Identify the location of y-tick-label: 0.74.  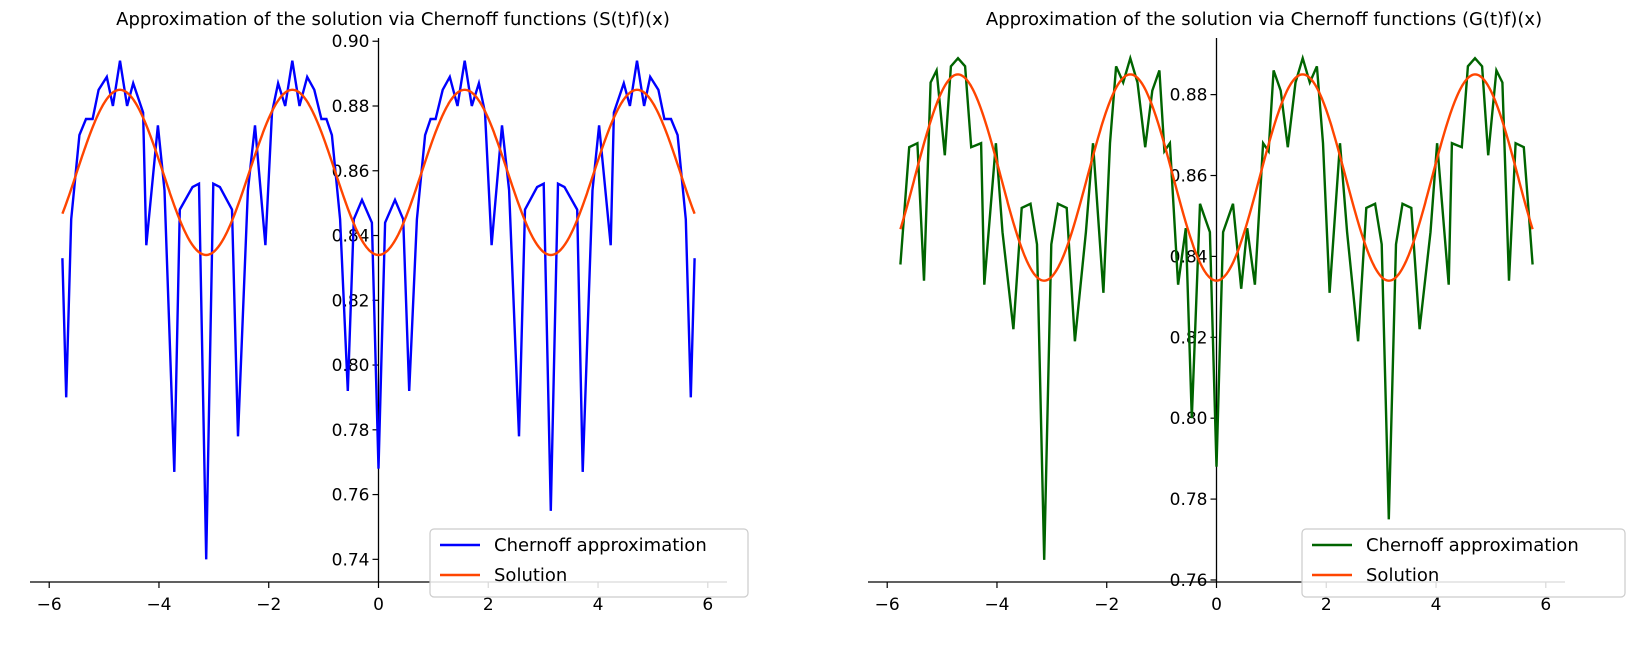
(351, 560).